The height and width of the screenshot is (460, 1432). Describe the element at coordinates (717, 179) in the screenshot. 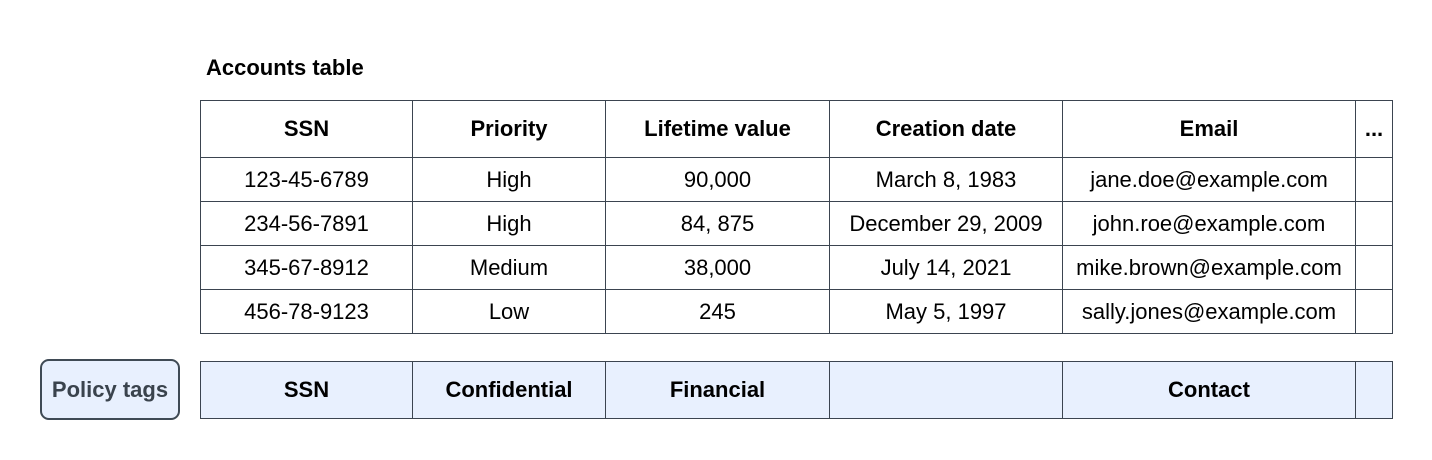

I see `cell-lifetime-value: 90,000` at that location.